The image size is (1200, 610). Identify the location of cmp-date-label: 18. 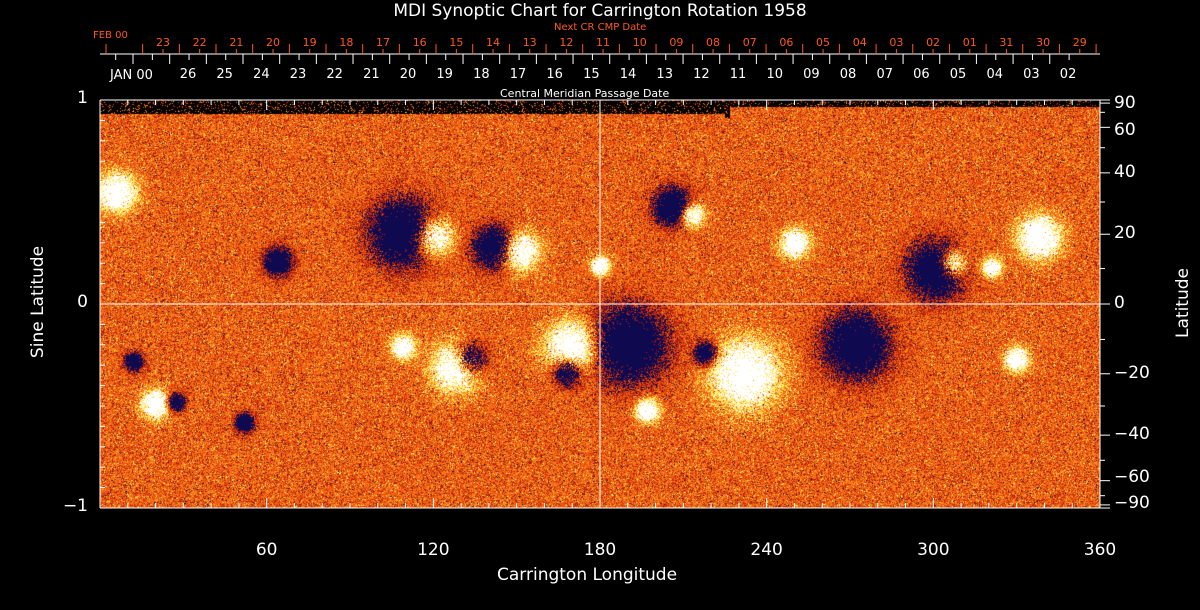
(481, 74).